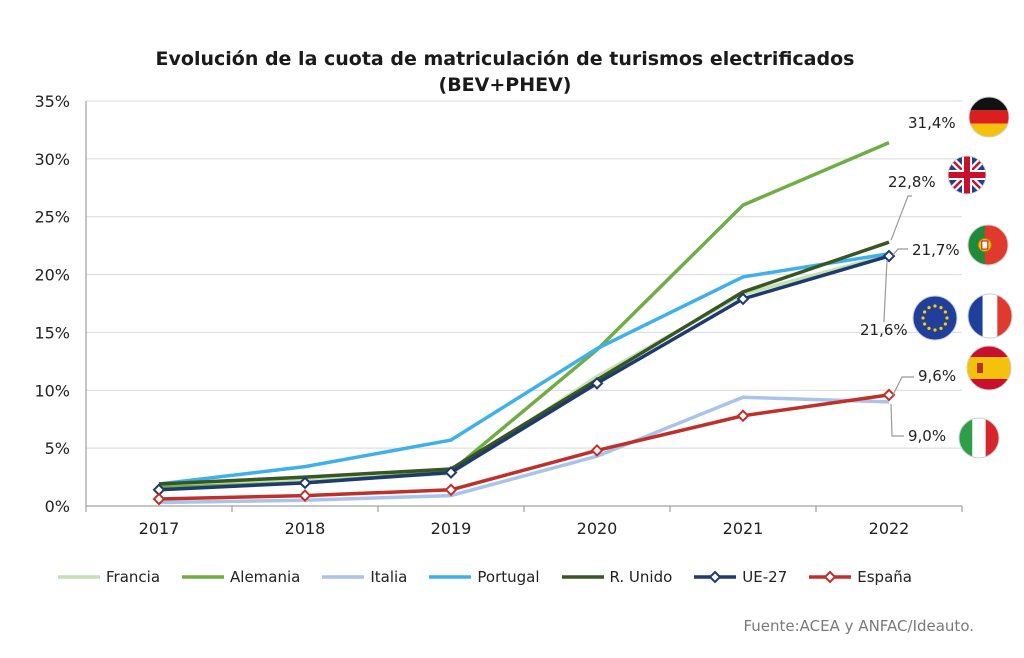  I want to click on legend-swatch-marker, so click(715, 577).